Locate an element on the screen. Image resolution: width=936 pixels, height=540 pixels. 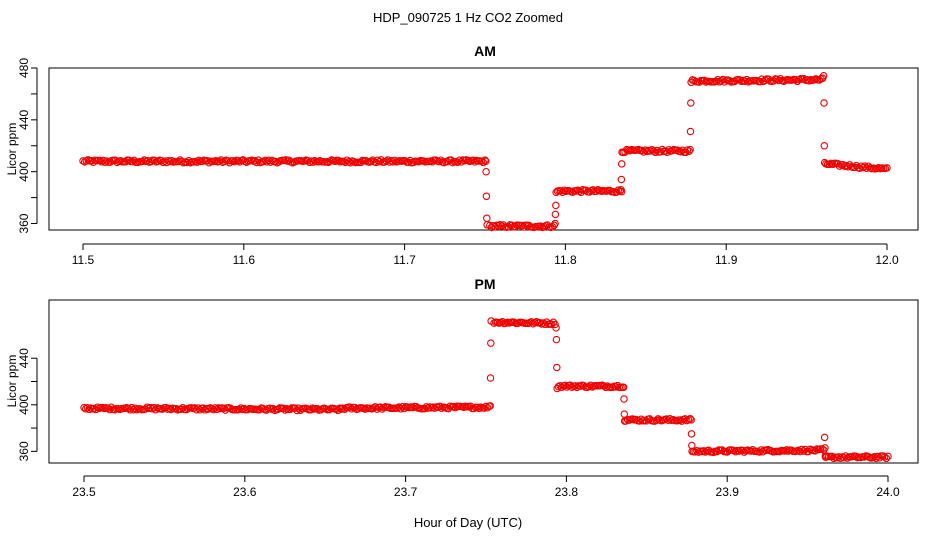
pm-x-tick-label: 23.8 is located at coordinates (567, 492).